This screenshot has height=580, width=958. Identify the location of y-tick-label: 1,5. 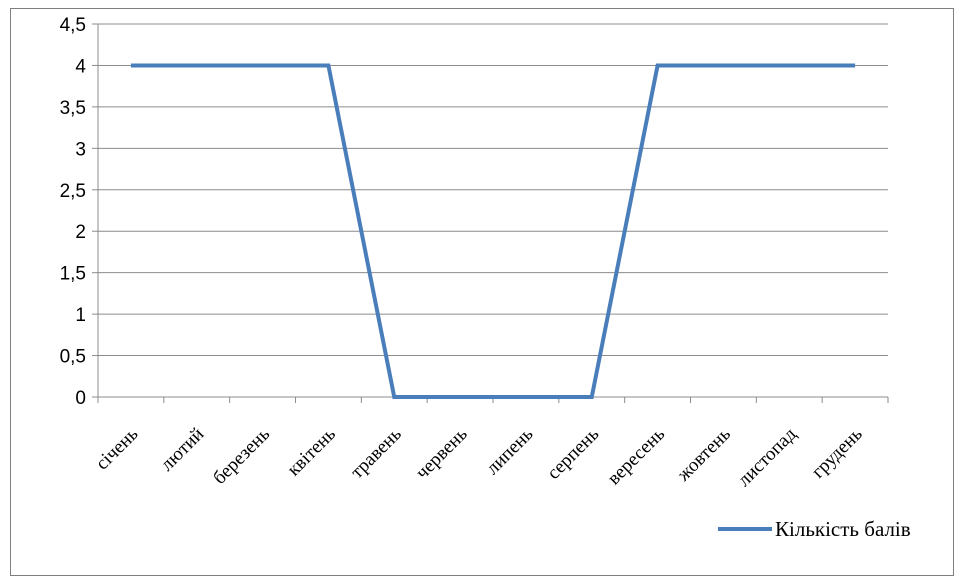
(73, 274).